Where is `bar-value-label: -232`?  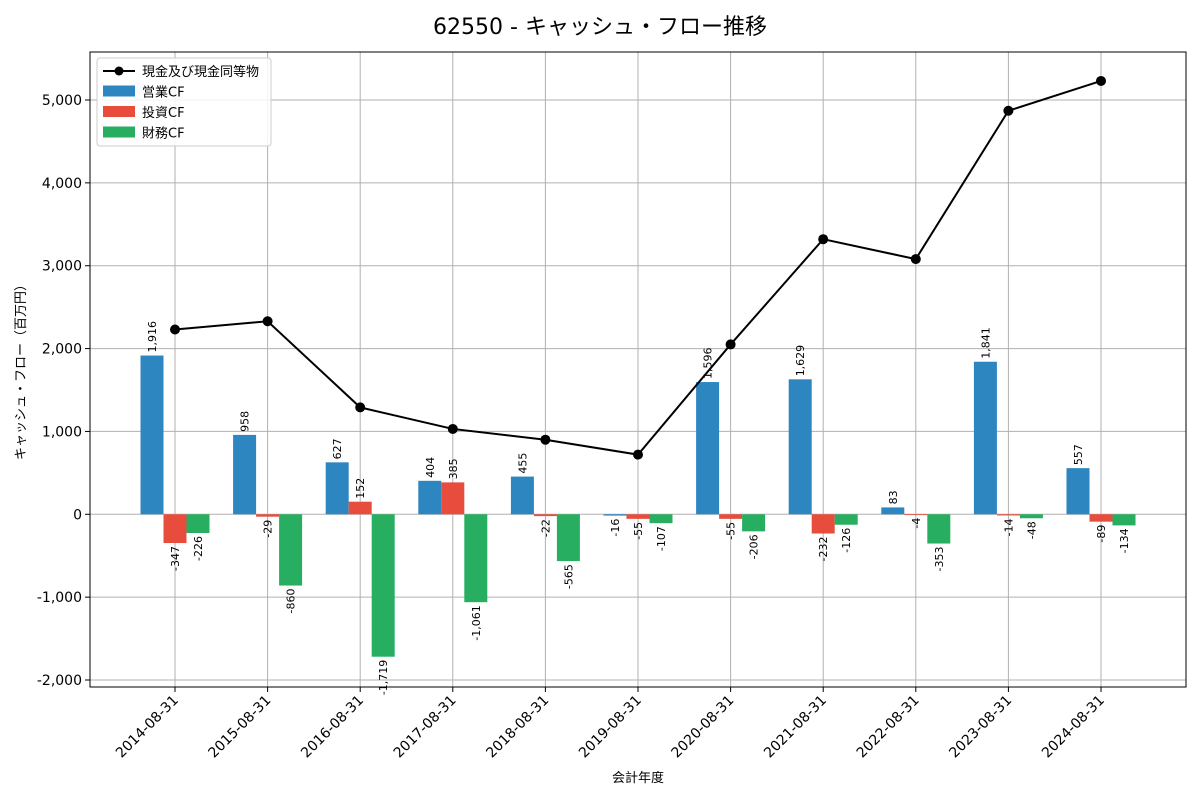 bar-value-label: -232 is located at coordinates (823, 549).